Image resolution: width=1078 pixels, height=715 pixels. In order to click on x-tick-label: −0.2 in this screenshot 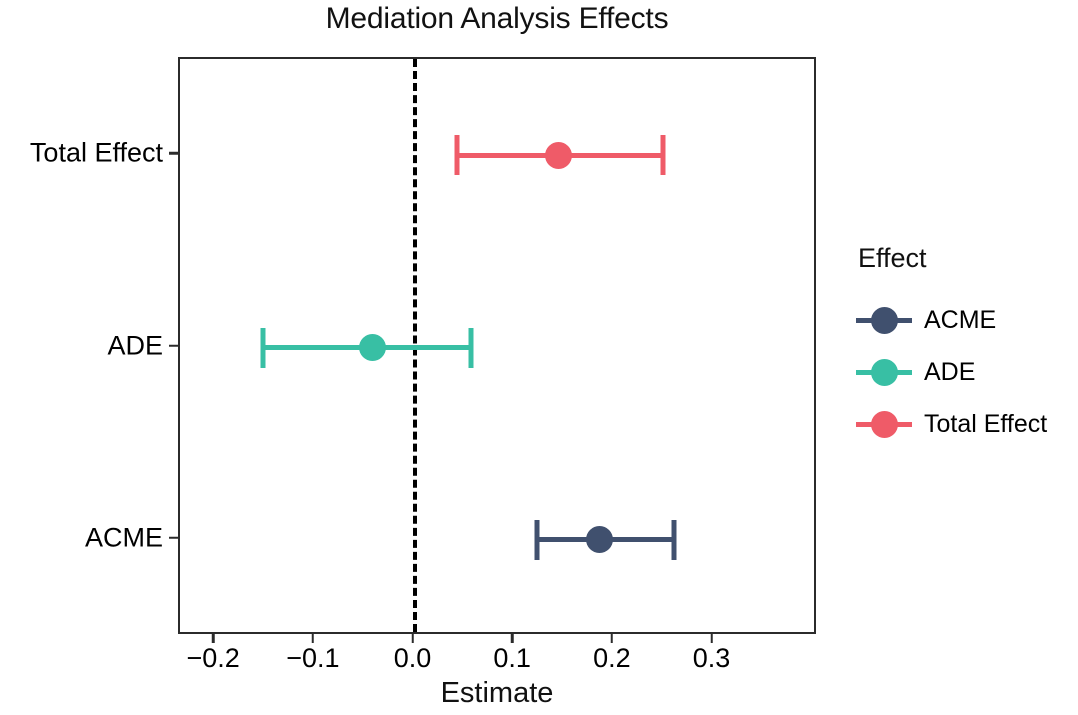, I will do `click(213, 658)`.